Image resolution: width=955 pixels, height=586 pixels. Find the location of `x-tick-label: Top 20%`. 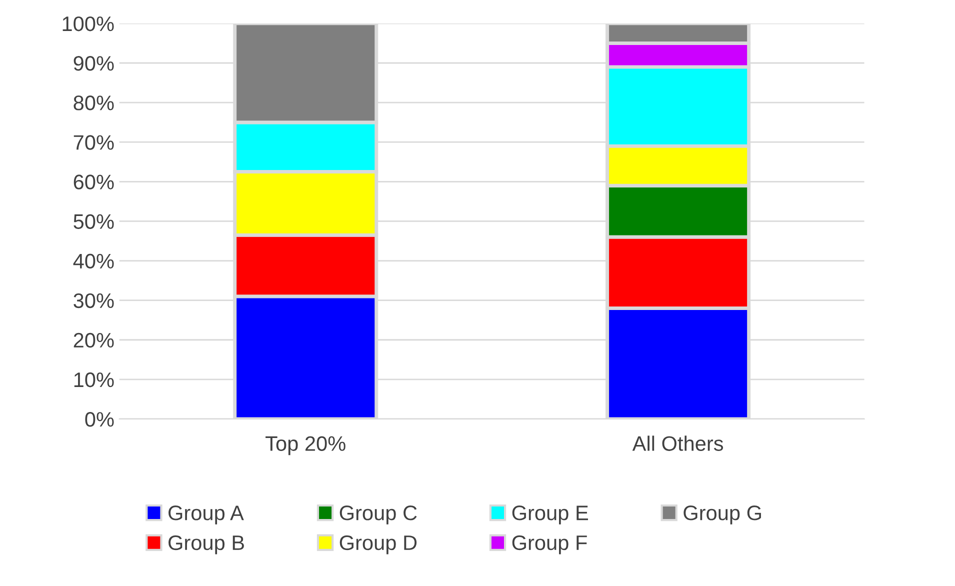

x-tick-label: Top 20% is located at coordinates (306, 446).